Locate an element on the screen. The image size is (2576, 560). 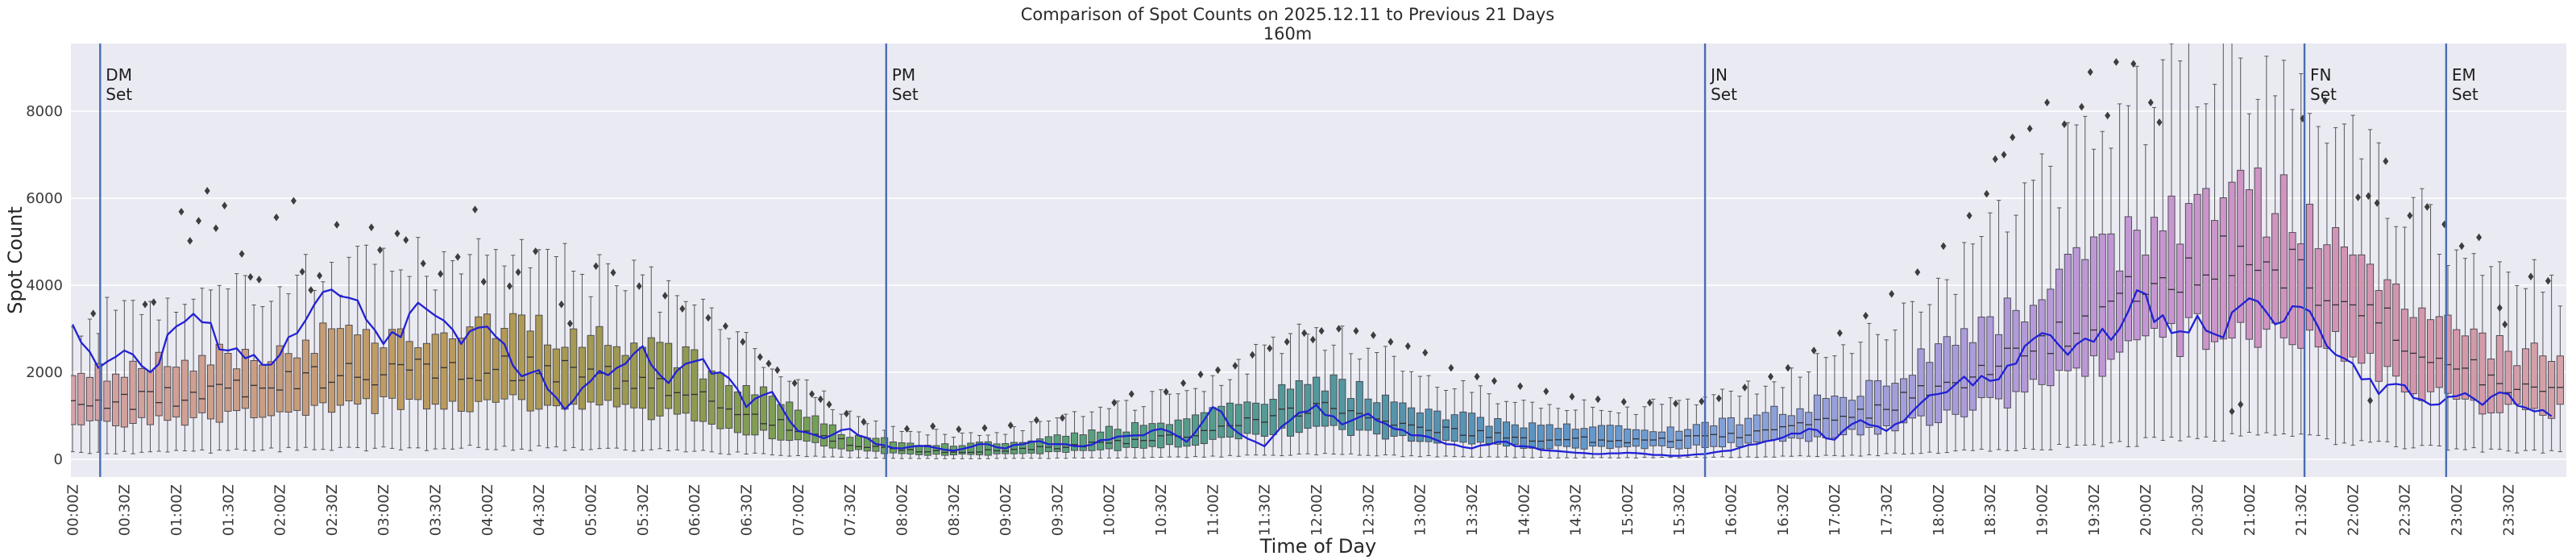
x-tick-label: 01:00Z is located at coordinates (176, 510).